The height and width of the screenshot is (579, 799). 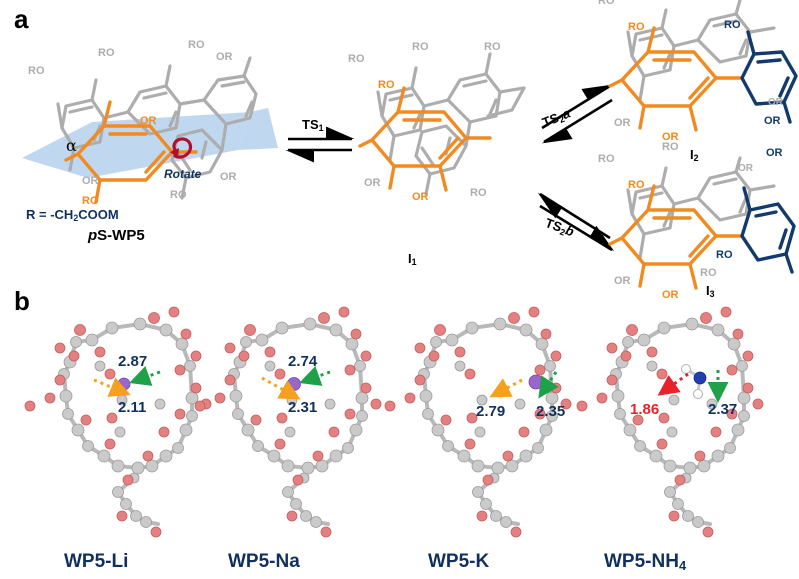 I want to click on structure-name-i2: I2, so click(x=694, y=155).